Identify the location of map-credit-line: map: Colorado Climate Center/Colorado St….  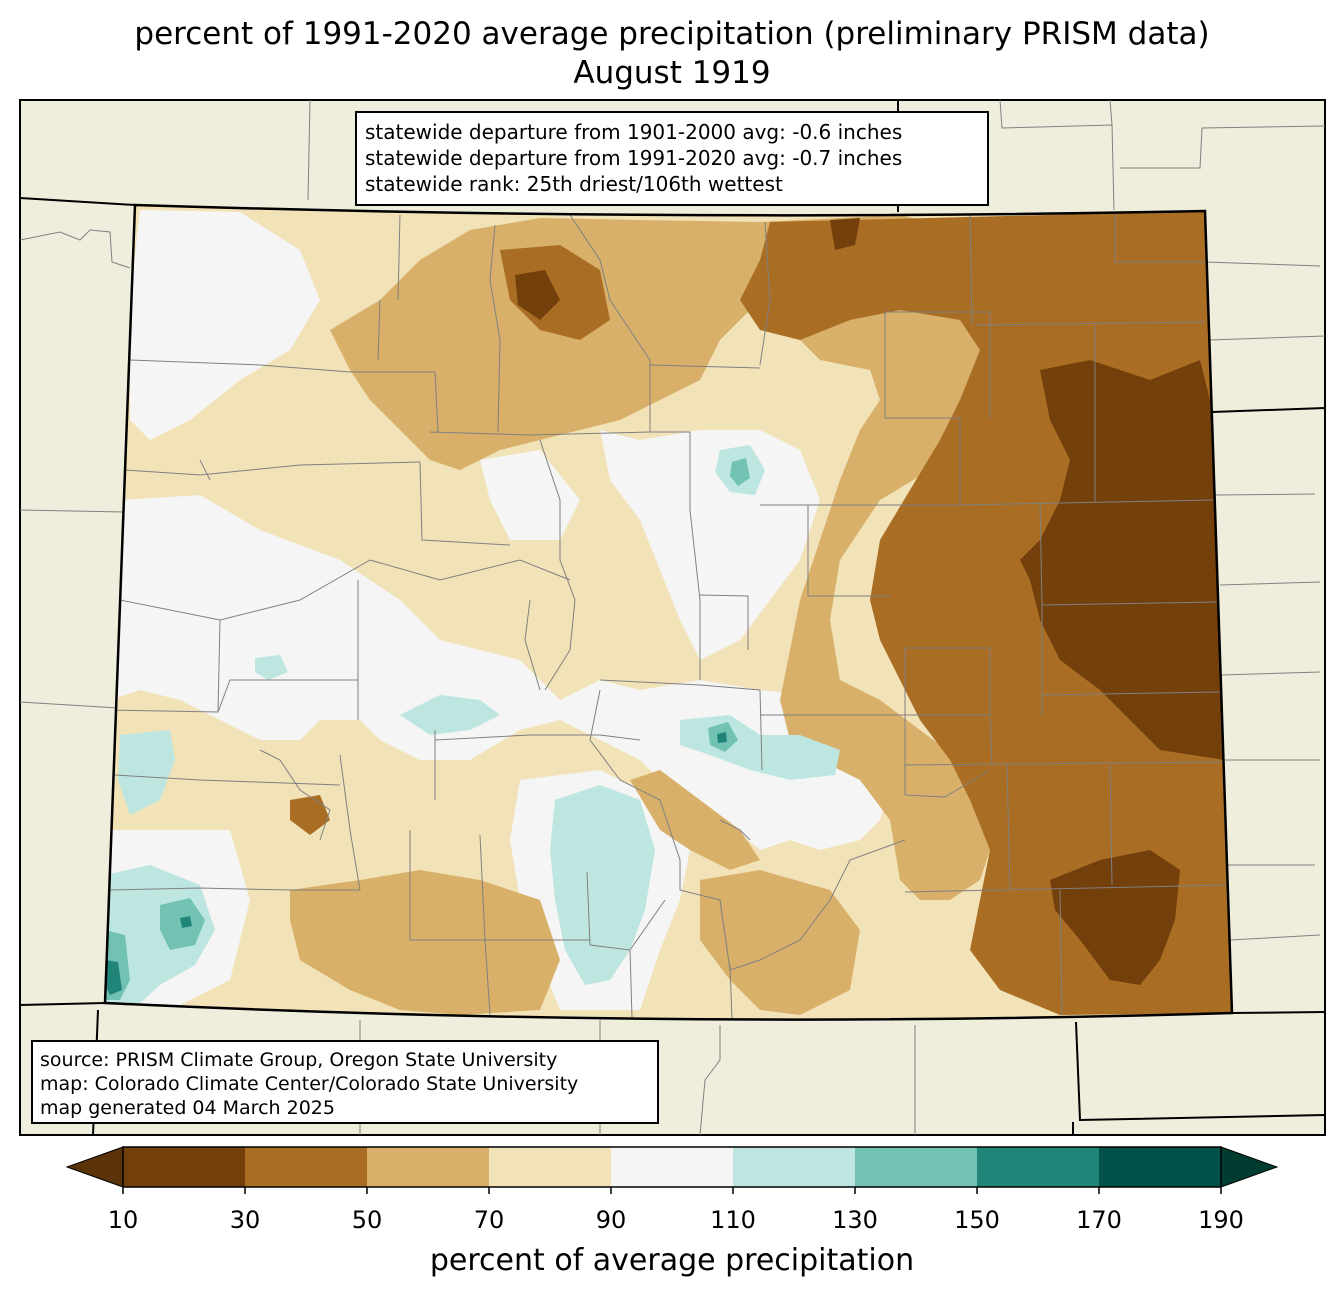
(309, 1084).